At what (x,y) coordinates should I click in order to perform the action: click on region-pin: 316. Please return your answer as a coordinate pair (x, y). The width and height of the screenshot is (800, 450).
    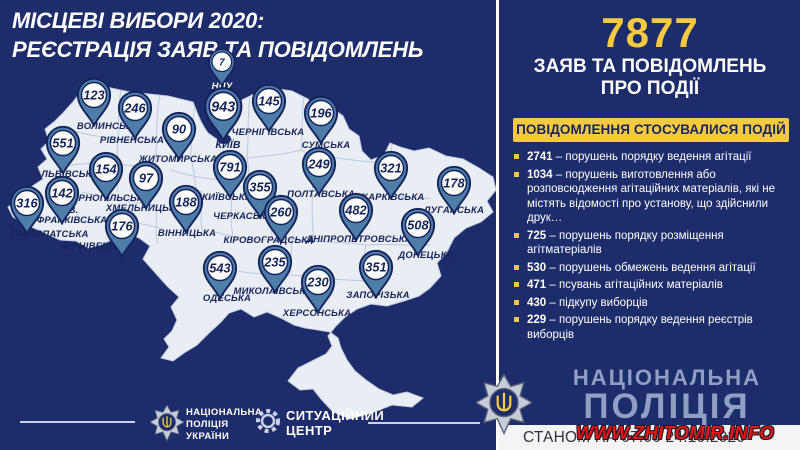
    Looking at the image, I should click on (27, 212).